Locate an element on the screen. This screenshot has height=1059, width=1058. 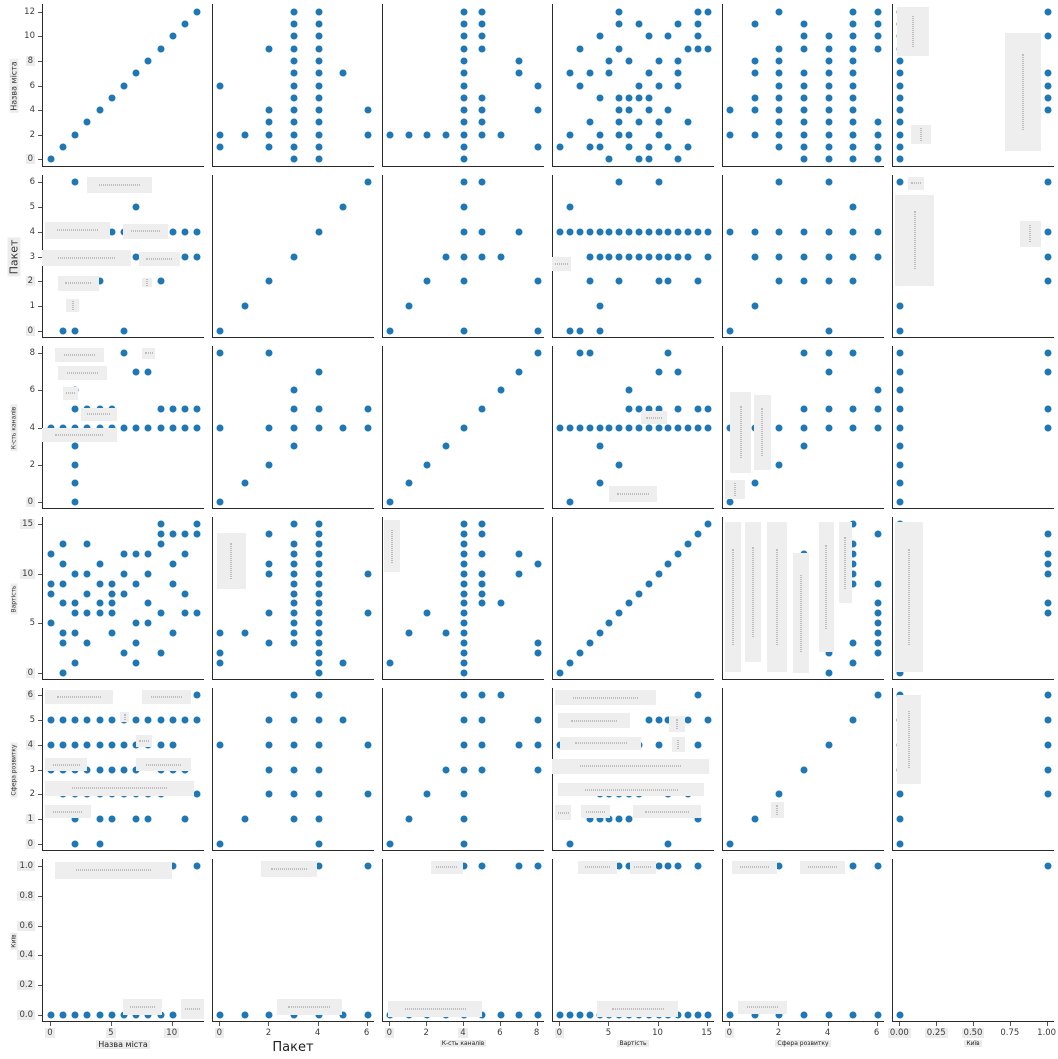
x-tick-label: 2 is located at coordinates (778, 1033).